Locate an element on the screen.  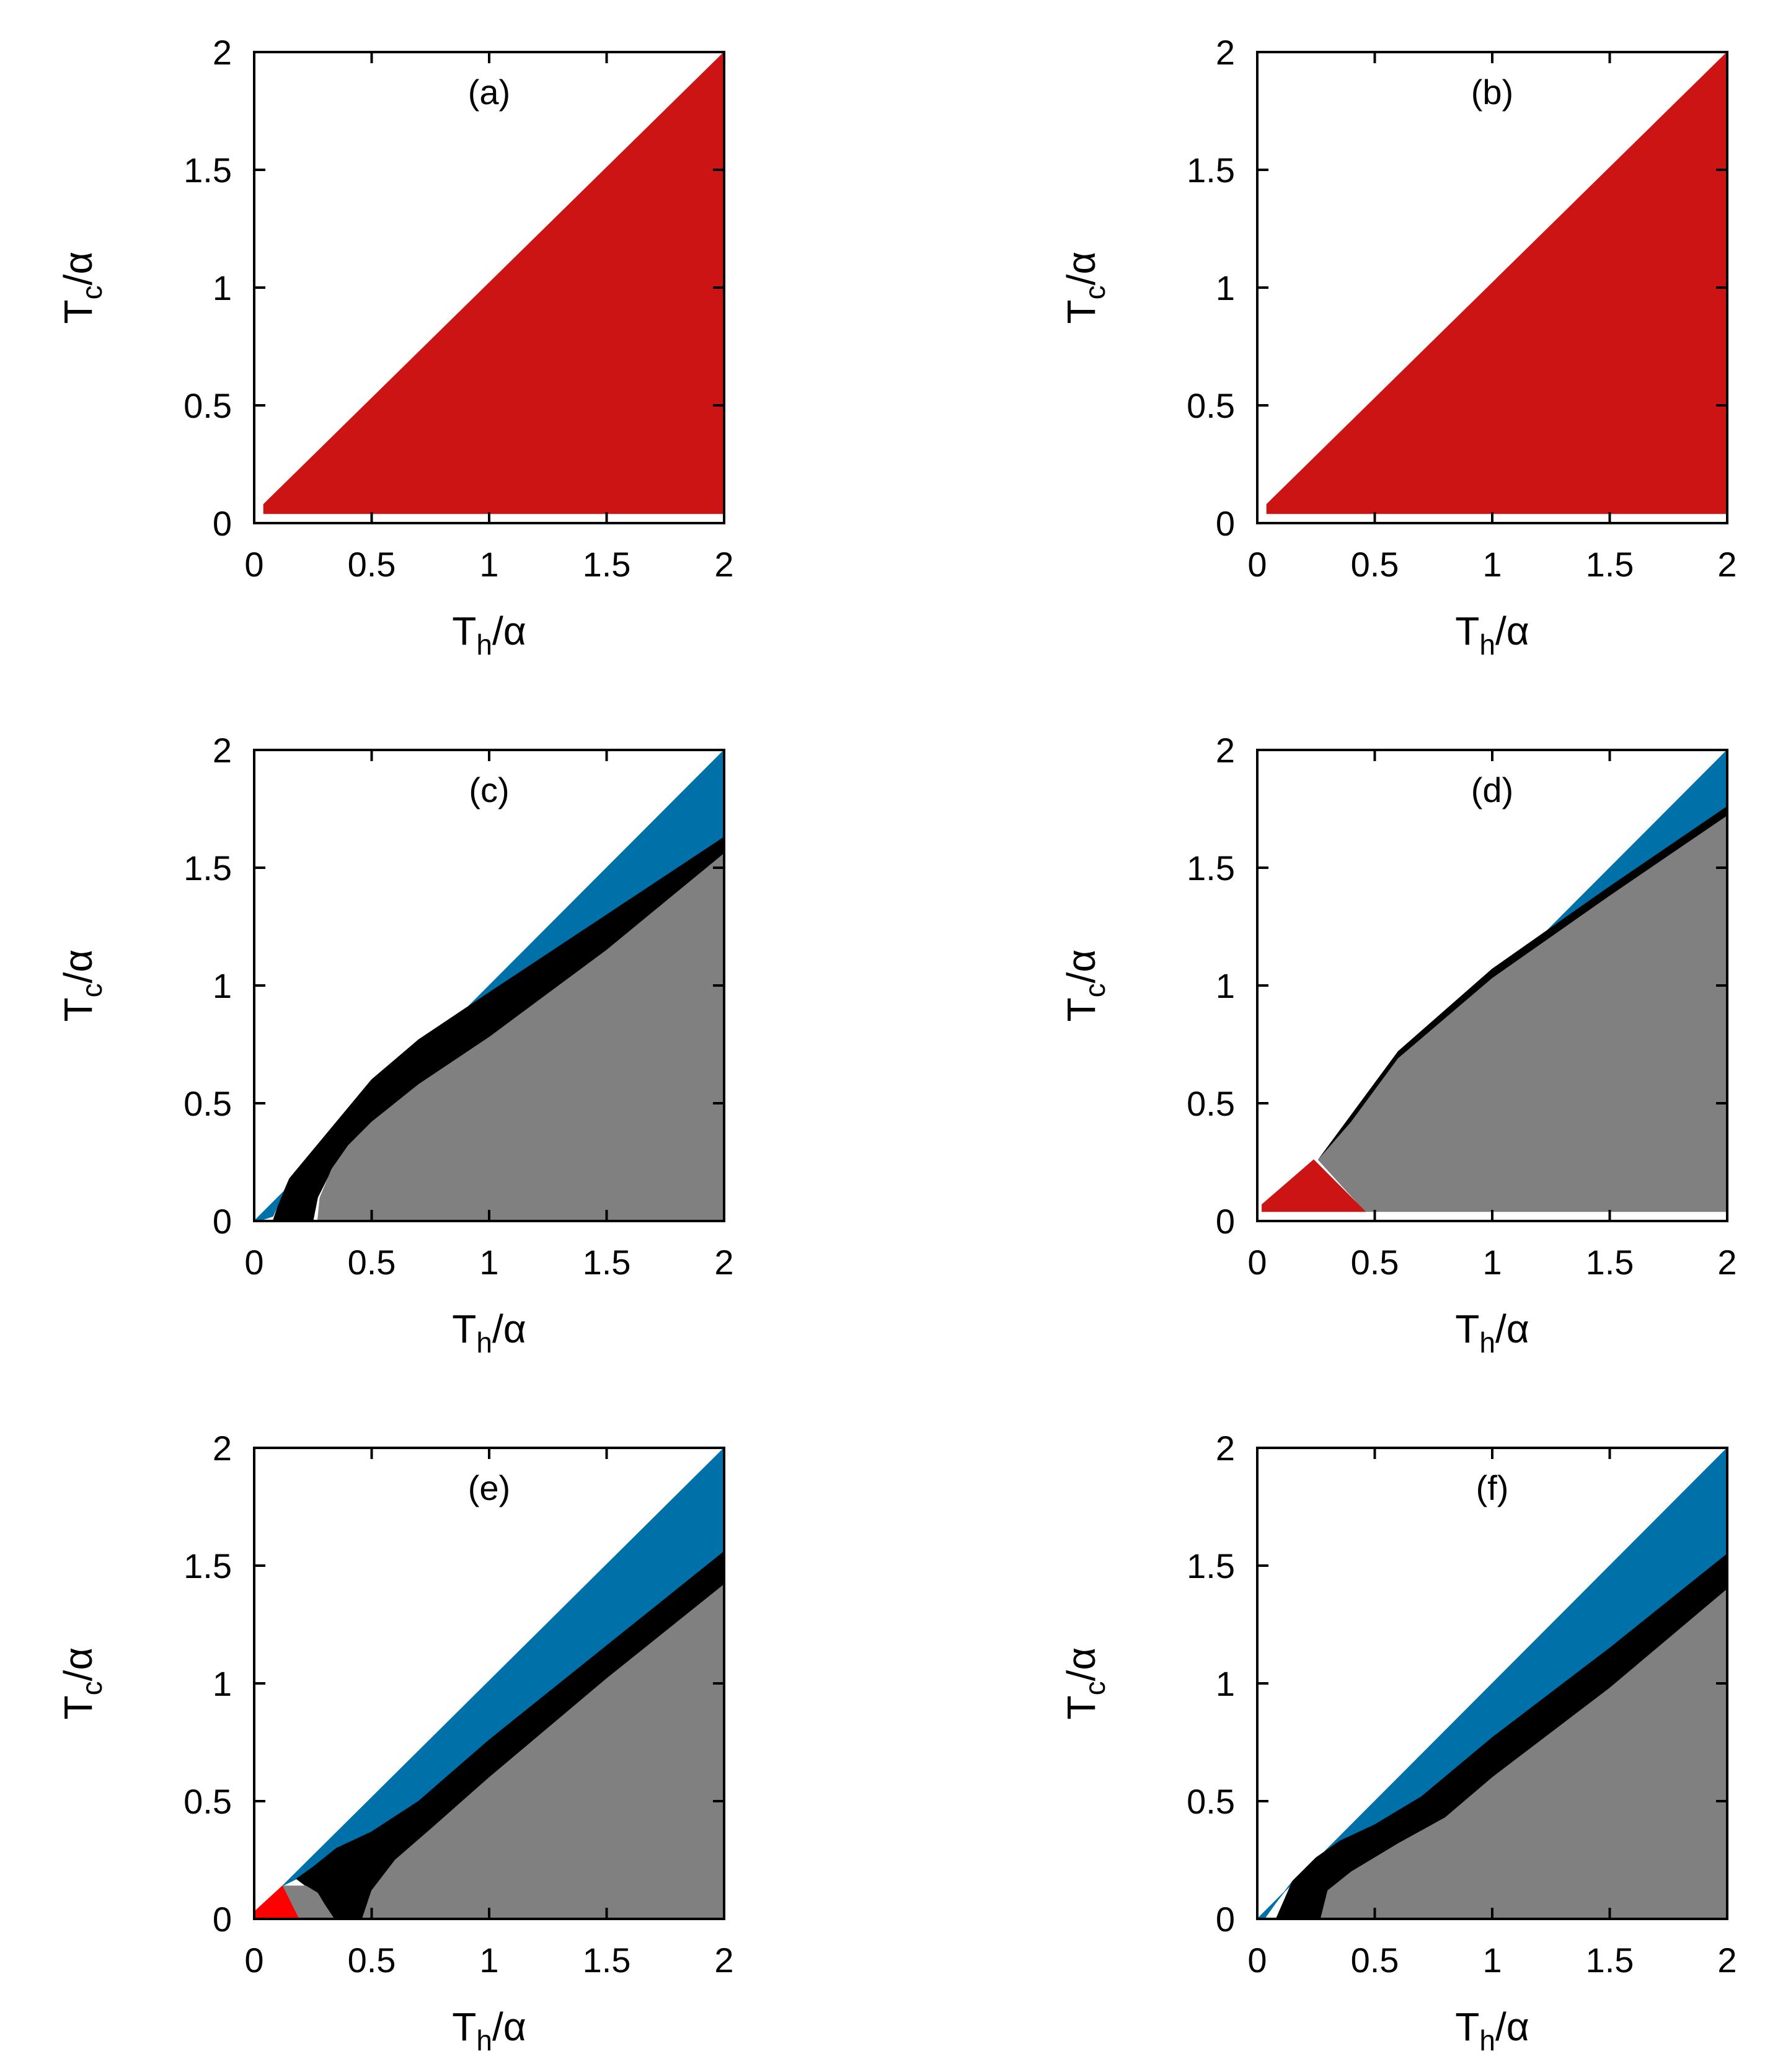
panel-label: (c) is located at coordinates (489, 790).